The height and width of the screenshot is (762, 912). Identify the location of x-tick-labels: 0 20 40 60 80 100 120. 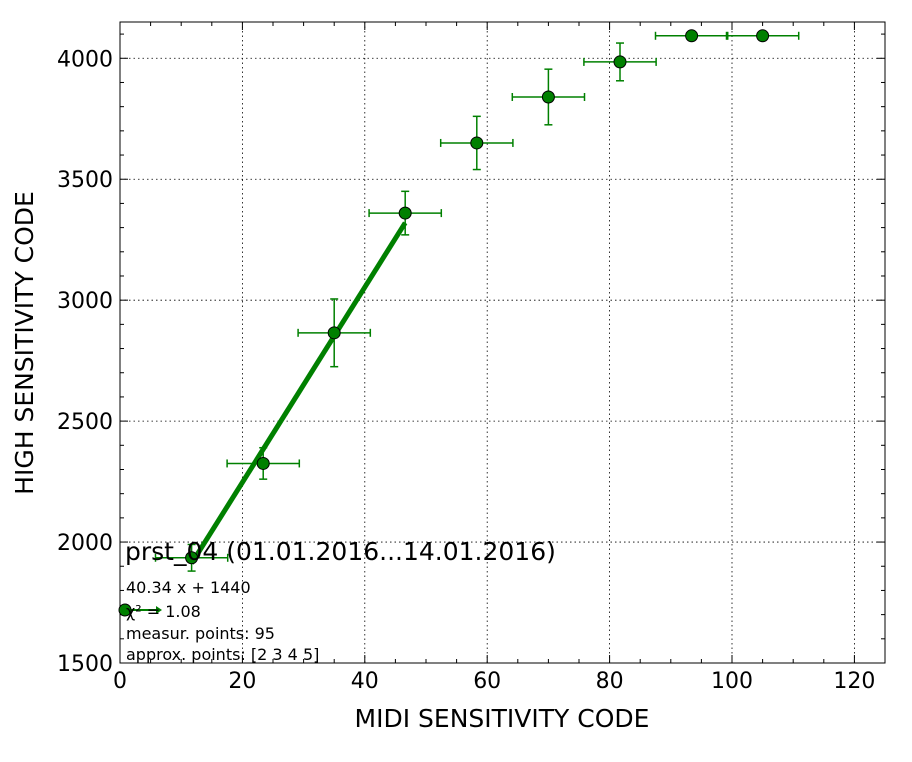
(494, 681).